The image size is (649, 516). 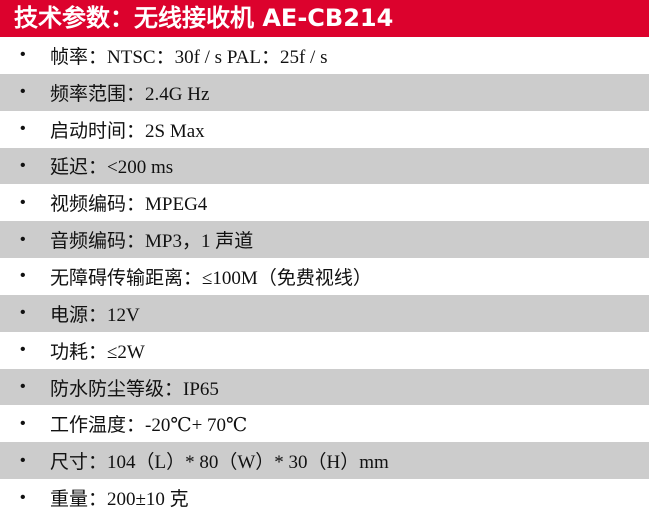 What do you see at coordinates (119, 500) in the screenshot?
I see `spec-text: 重量：200±10 克` at bounding box center [119, 500].